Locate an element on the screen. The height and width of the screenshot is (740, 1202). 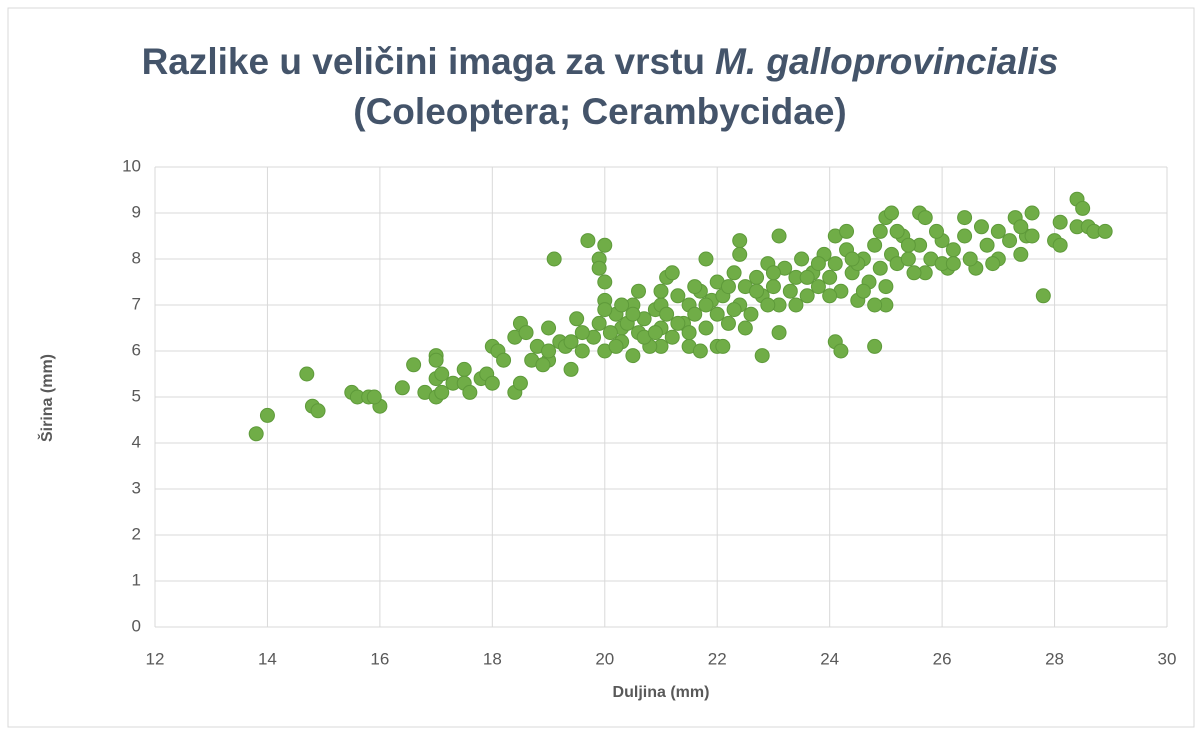
x-tick-label: 14 is located at coordinates (267, 658).